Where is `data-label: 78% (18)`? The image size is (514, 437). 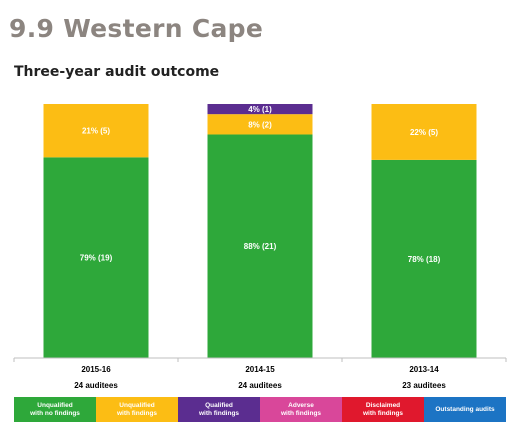
data-label: 78% (18) is located at coordinates (424, 259).